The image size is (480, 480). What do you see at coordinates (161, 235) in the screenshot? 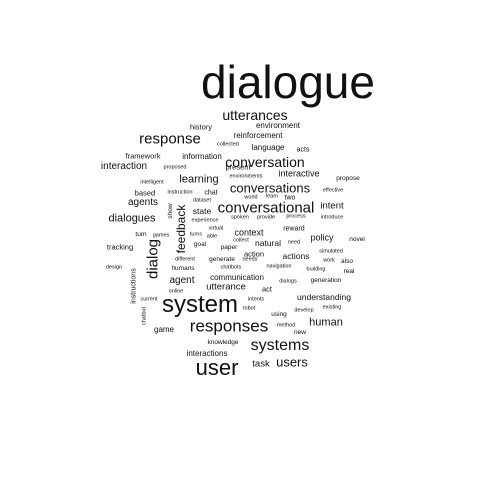
I see `word-games: games` at bounding box center [161, 235].